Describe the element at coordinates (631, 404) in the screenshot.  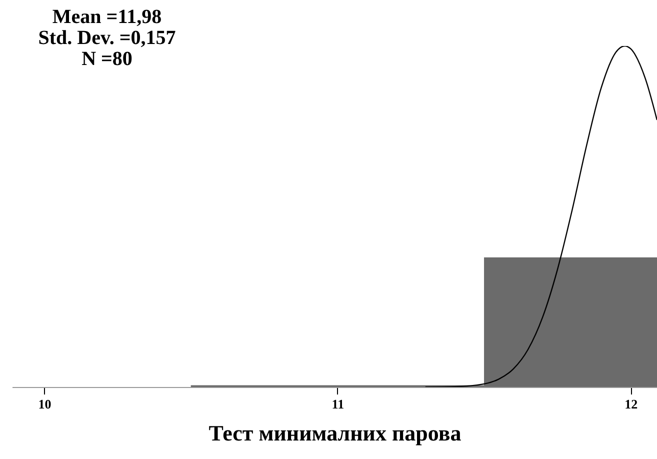
I see `x-tick-label: 12` at that location.